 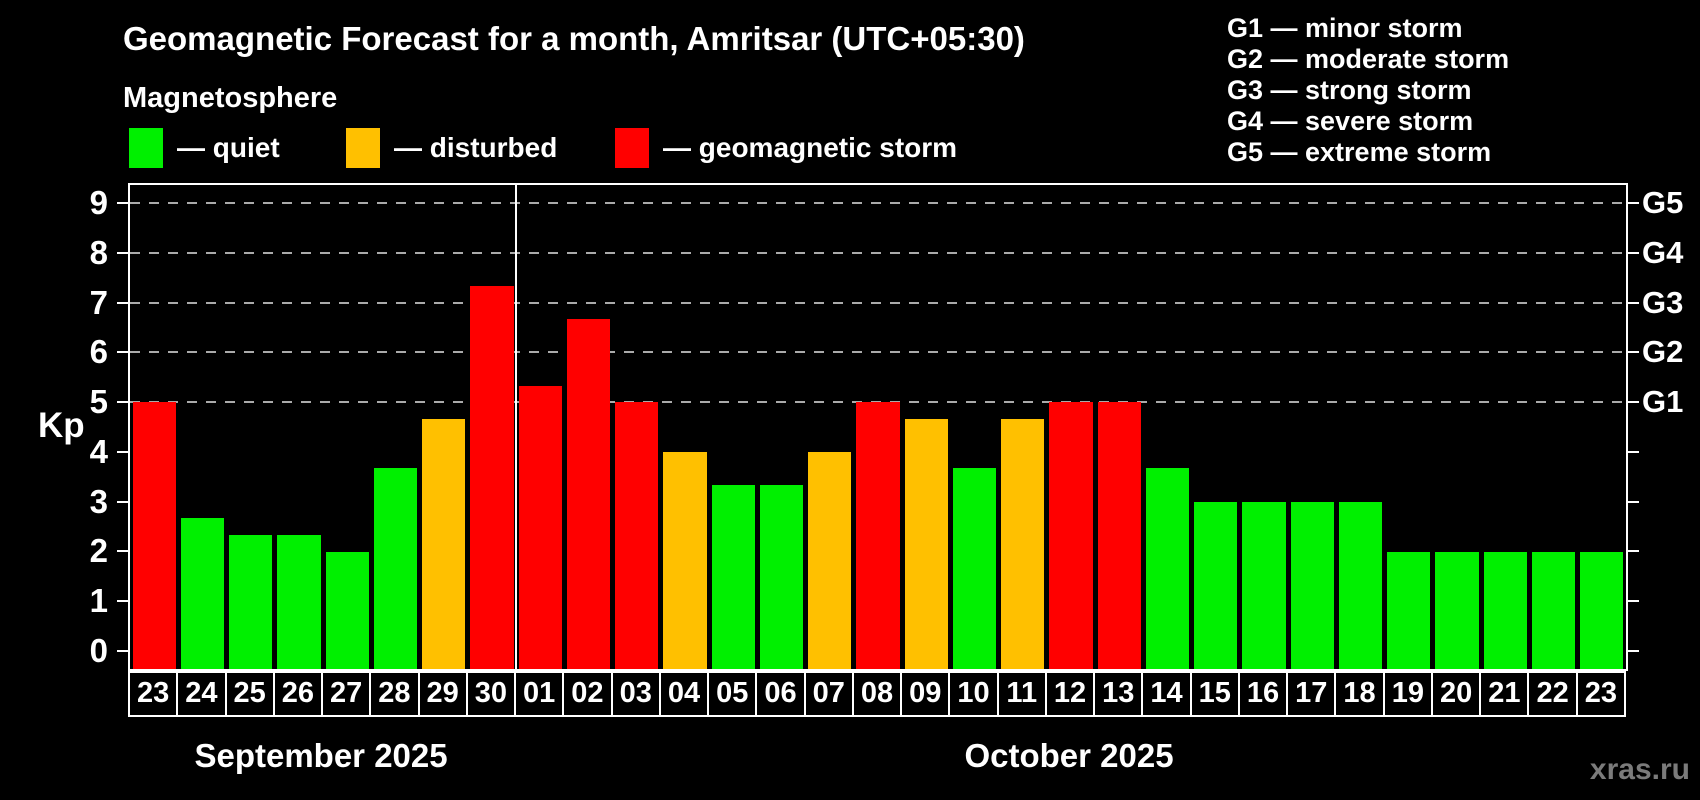 I want to click on g-scale-item: G4 — severe storm, so click(x=1350, y=121).